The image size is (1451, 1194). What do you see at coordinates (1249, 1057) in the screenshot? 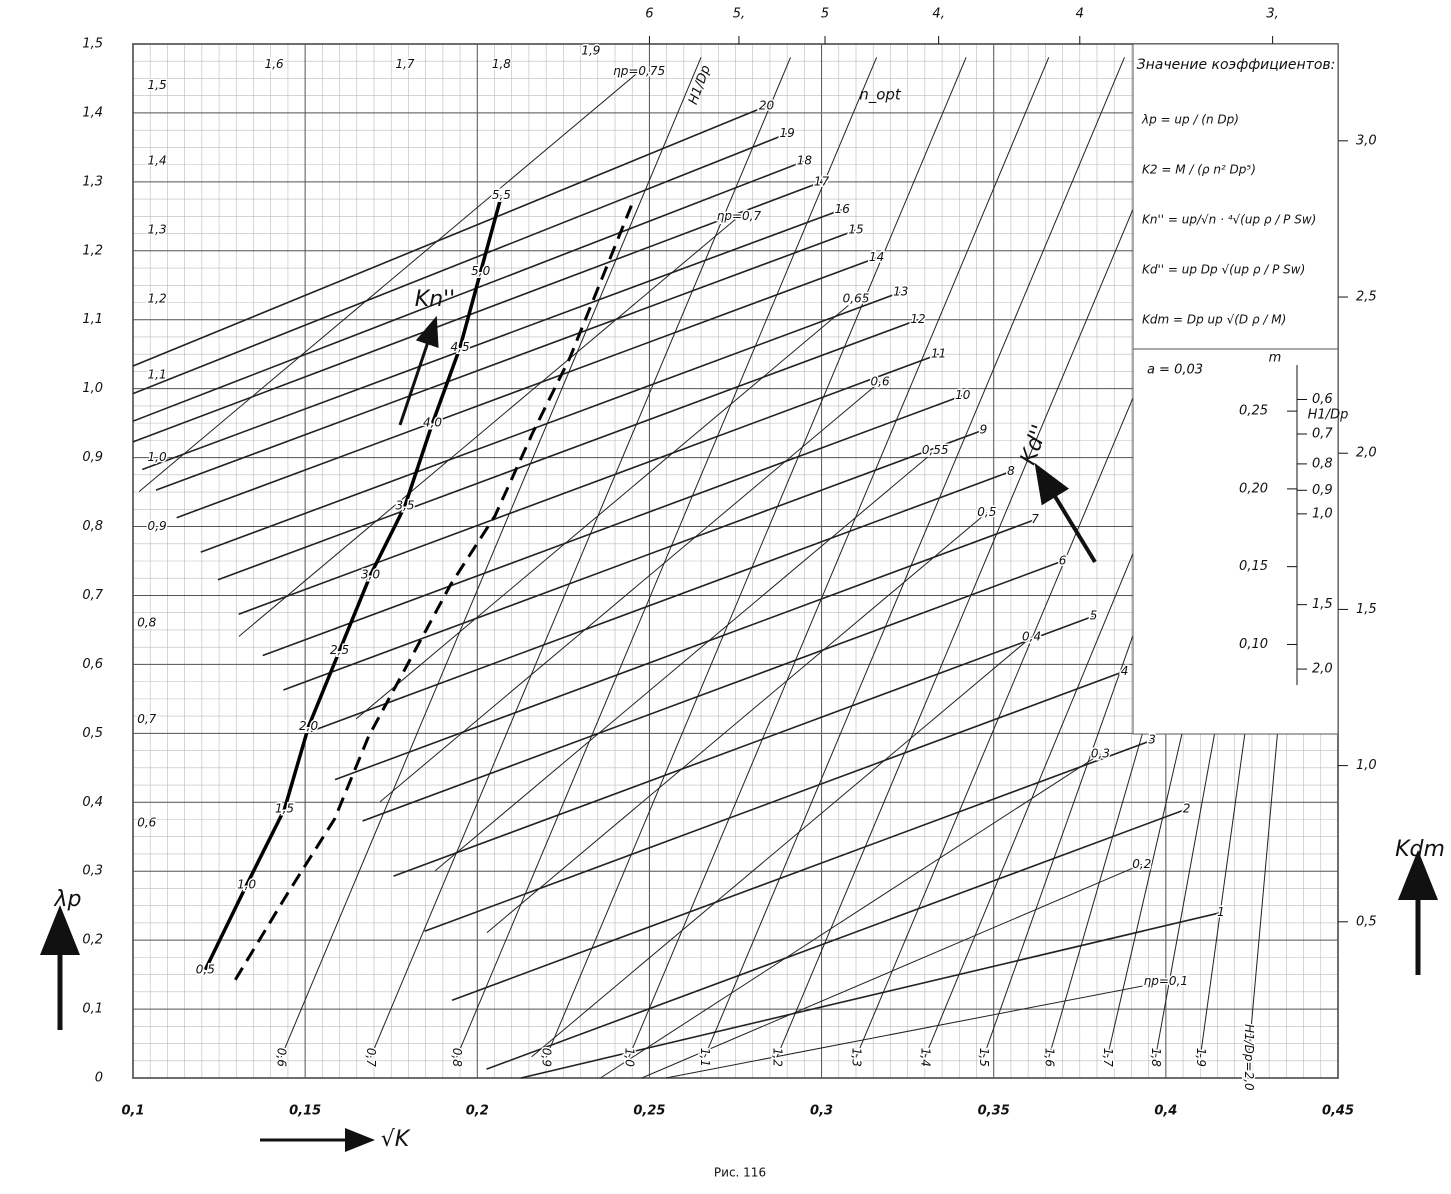
I see `h-ratio-label: H1/Dp=2,0` at bounding box center [1249, 1057].